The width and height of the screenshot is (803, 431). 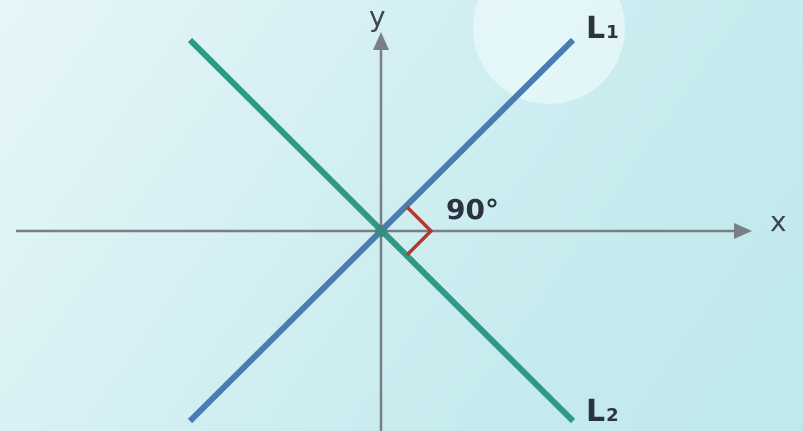 What do you see at coordinates (381, 41) in the screenshot?
I see `y-axis-arrow-icon` at bounding box center [381, 41].